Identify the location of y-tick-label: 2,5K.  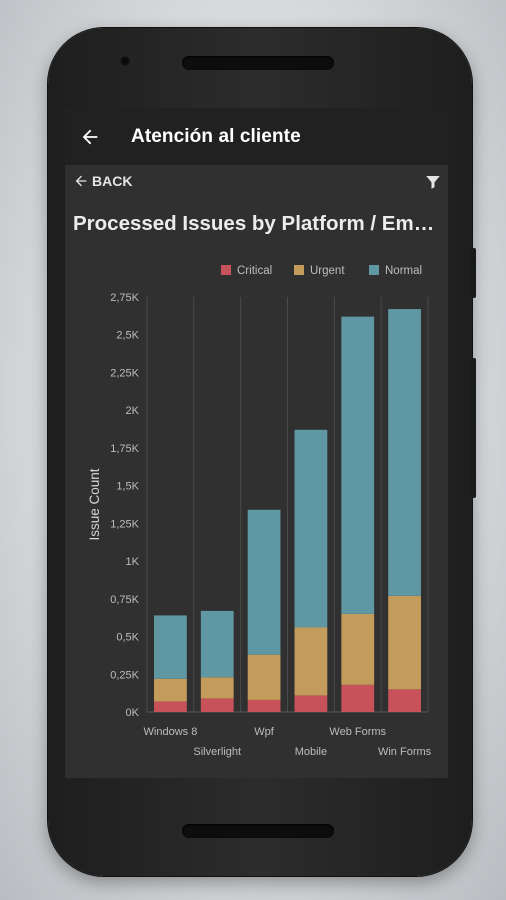
(127, 336).